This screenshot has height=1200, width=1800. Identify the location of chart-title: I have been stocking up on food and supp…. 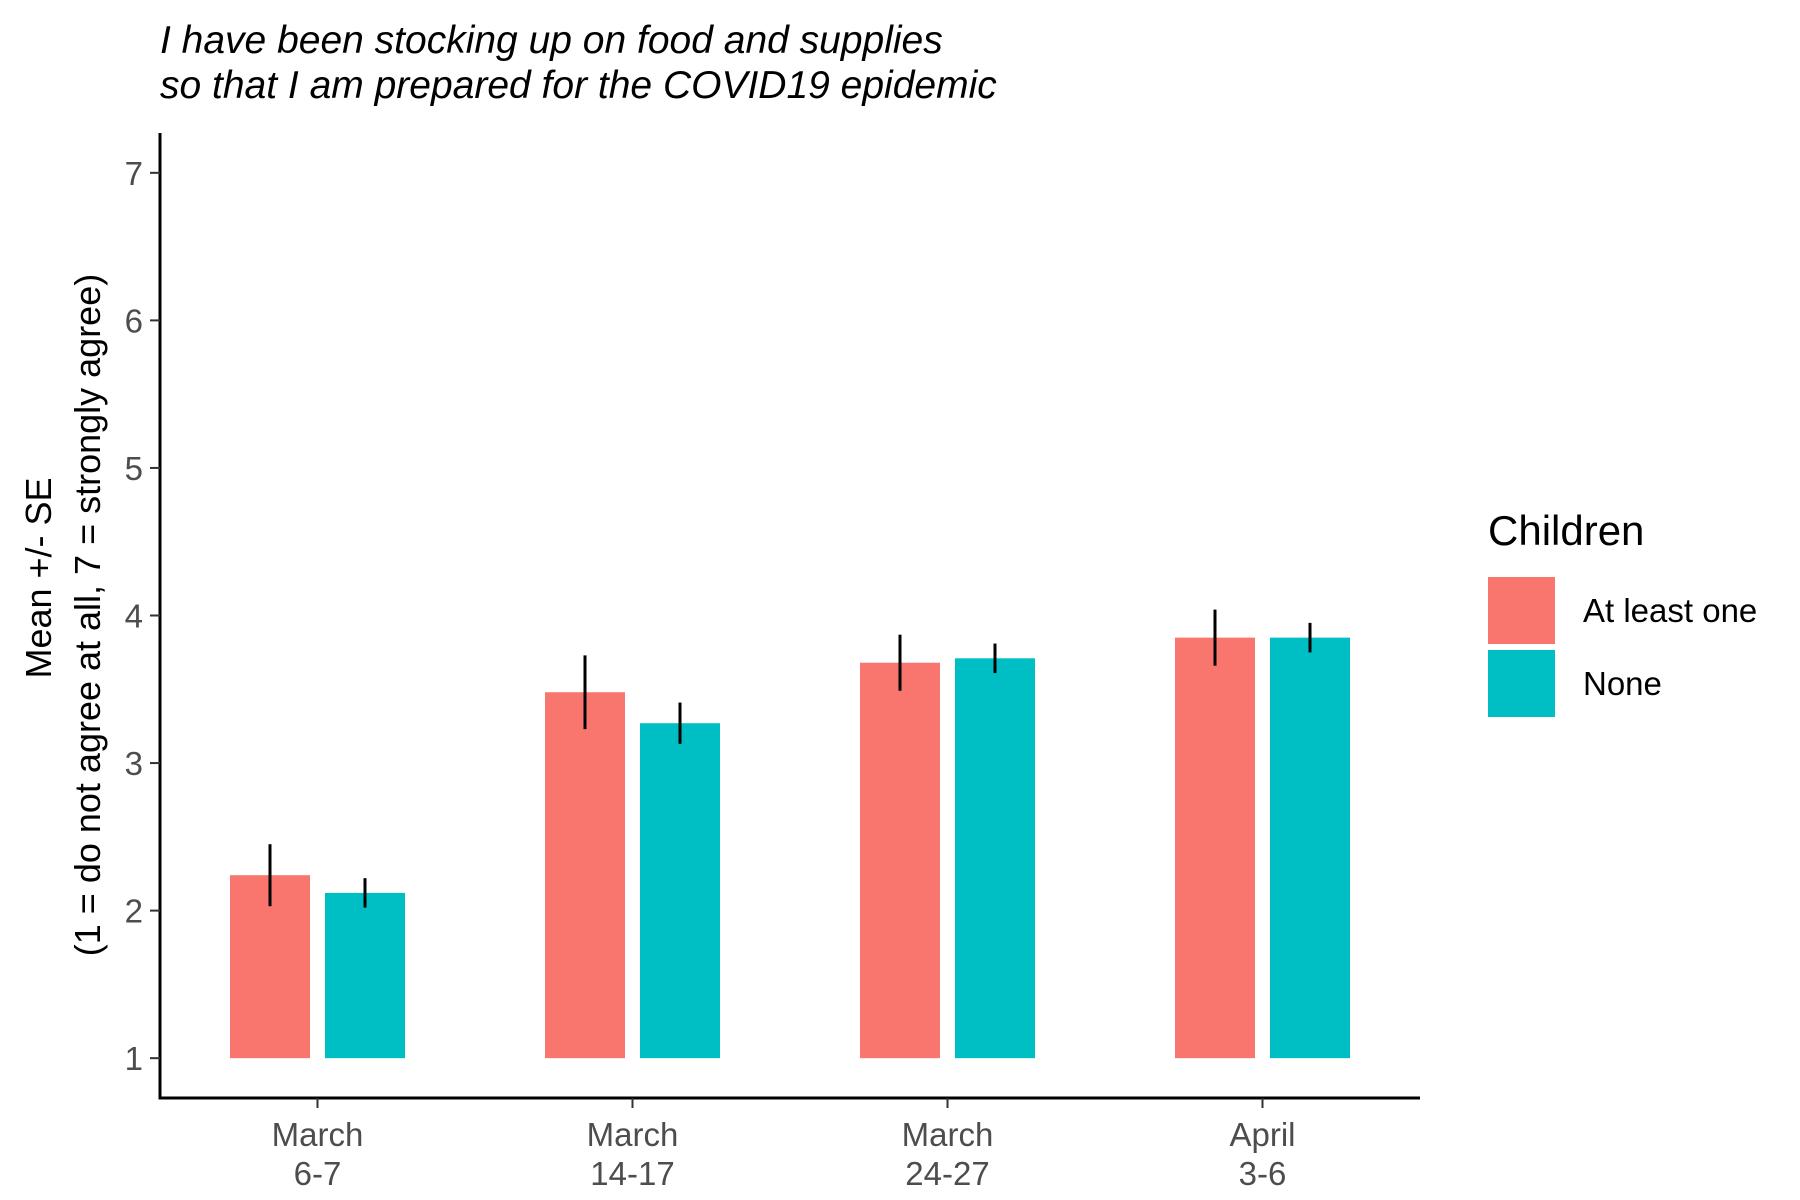
(578, 63).